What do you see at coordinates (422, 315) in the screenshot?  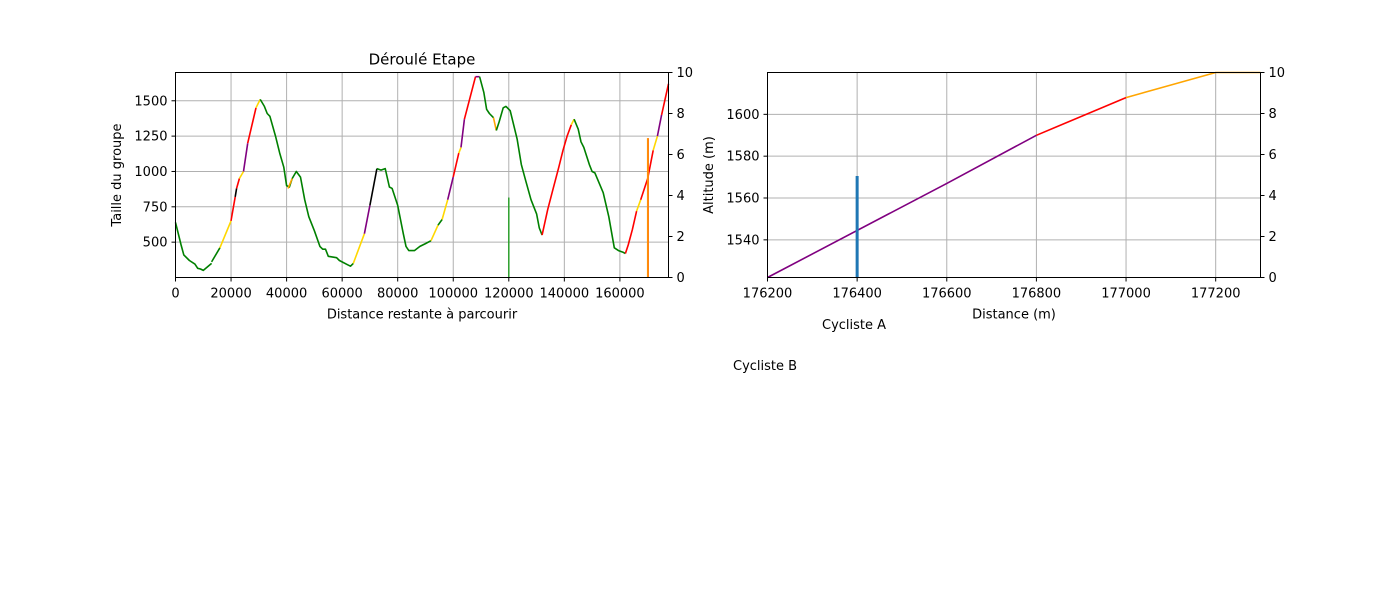 I see `chart1-x-axis-label: Distance restante à parcourir` at bounding box center [422, 315].